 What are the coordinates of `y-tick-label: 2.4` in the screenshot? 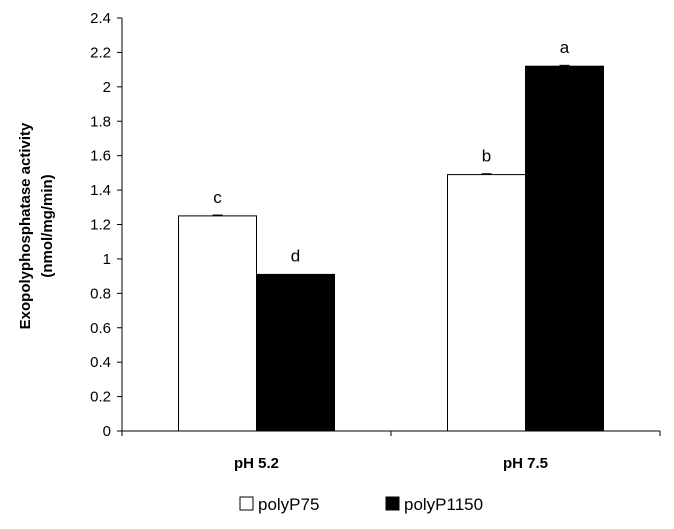 It's located at (100, 18).